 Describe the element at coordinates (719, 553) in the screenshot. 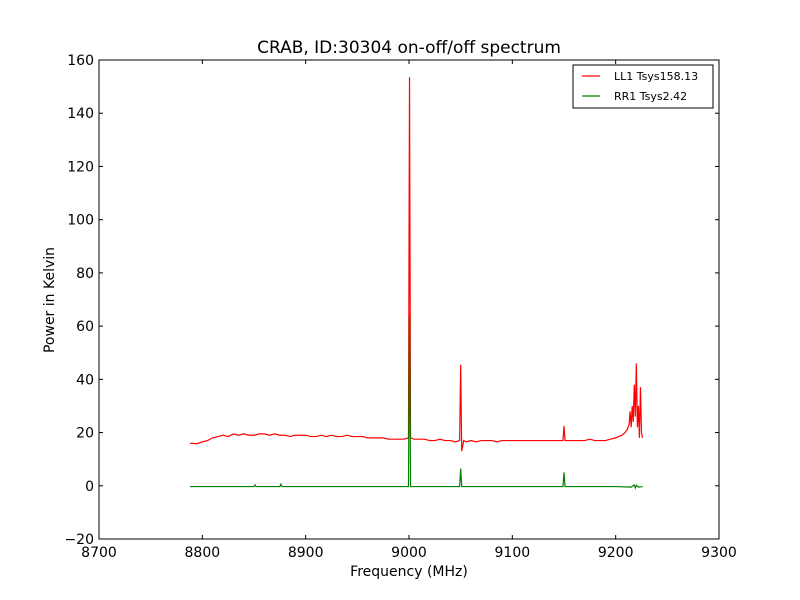

I see `x-tick-label: 9300` at that location.